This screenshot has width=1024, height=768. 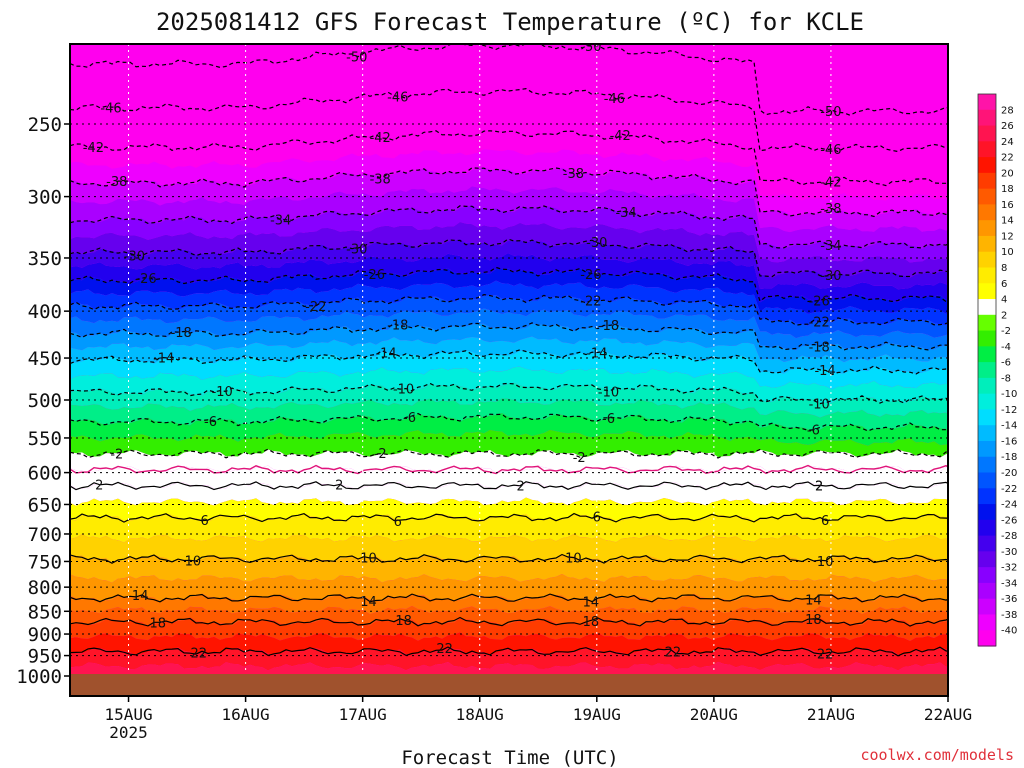 I want to click on colorbar-label: -34, so click(x=1009, y=583).